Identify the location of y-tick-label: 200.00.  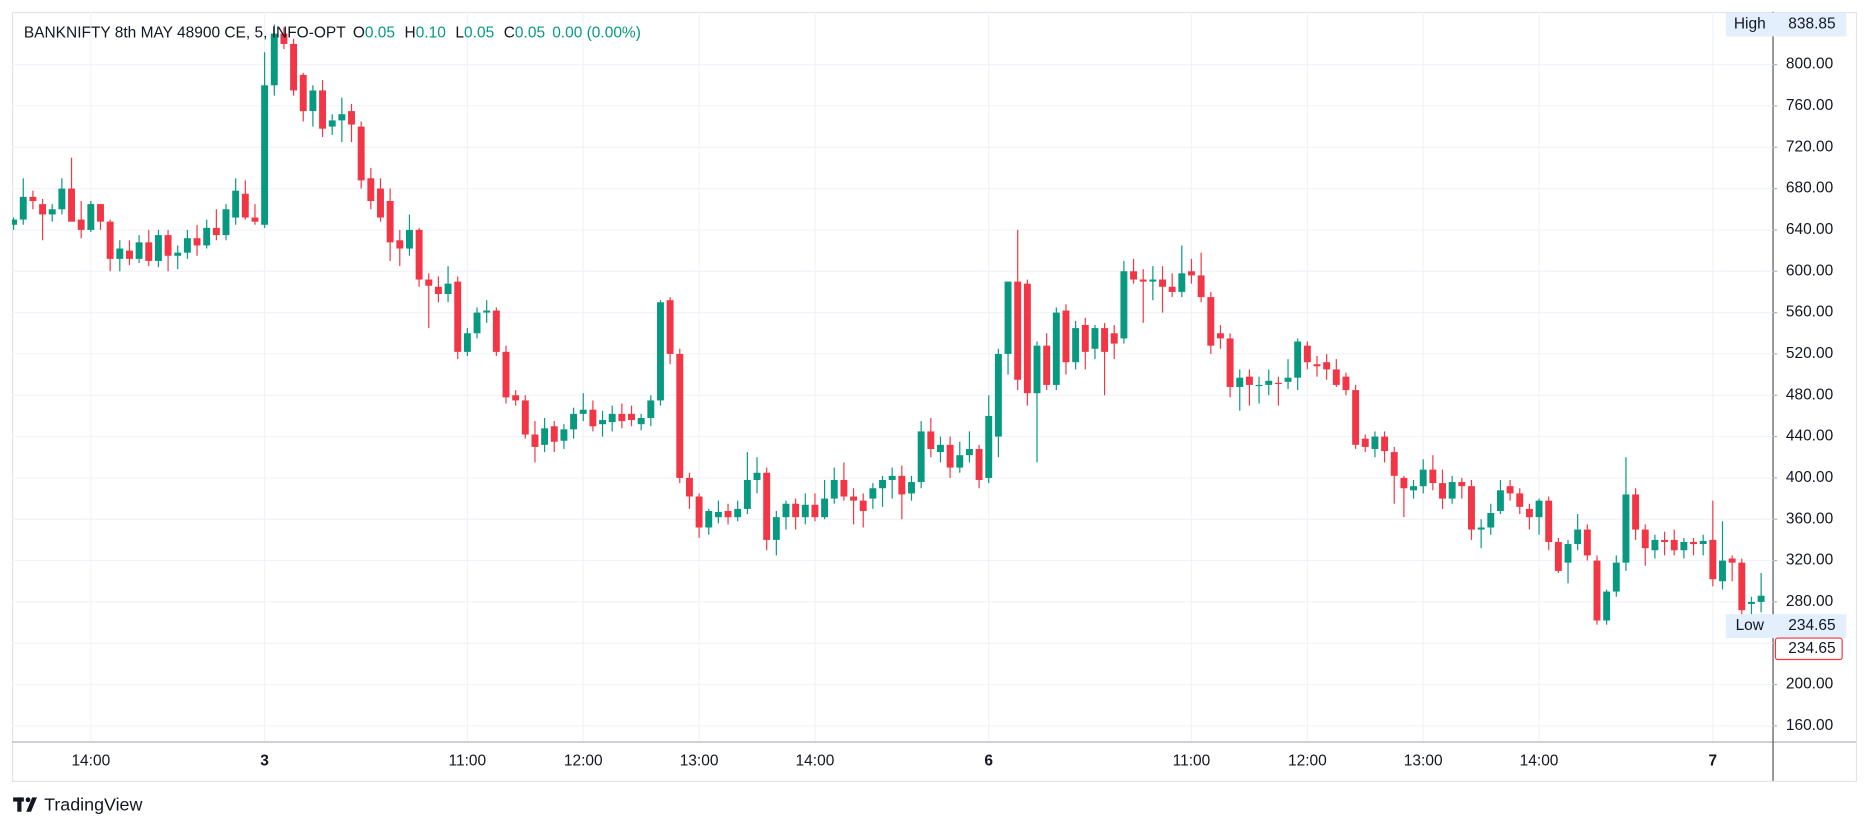
(1809, 684).